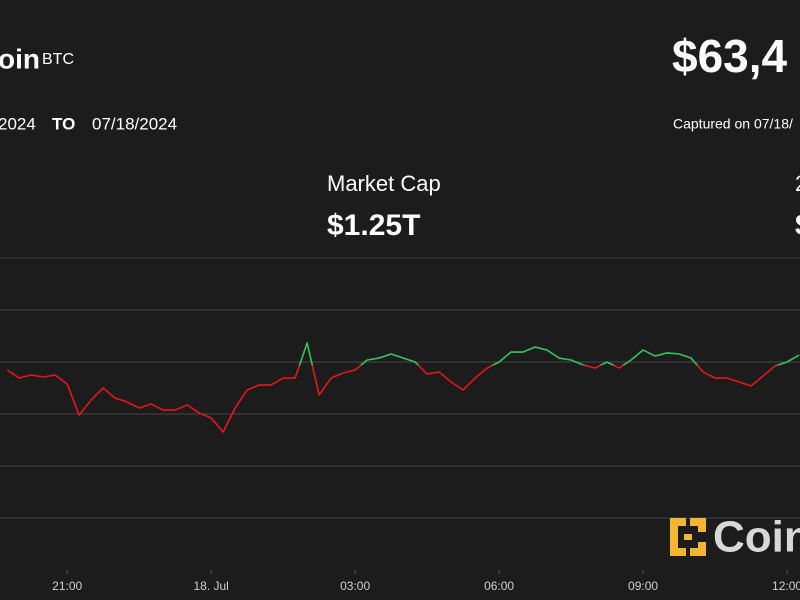  What do you see at coordinates (384, 183) in the screenshot?
I see `stat-label: Market Cap` at bounding box center [384, 183].